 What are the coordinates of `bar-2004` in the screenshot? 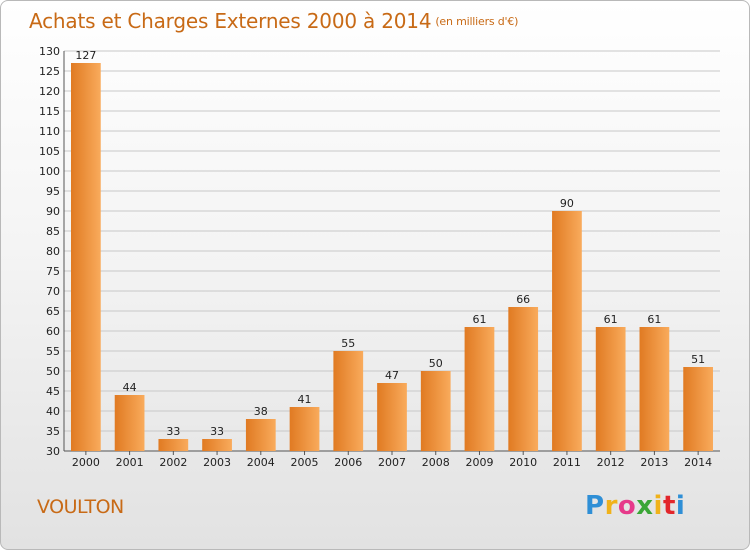 It's located at (260, 435).